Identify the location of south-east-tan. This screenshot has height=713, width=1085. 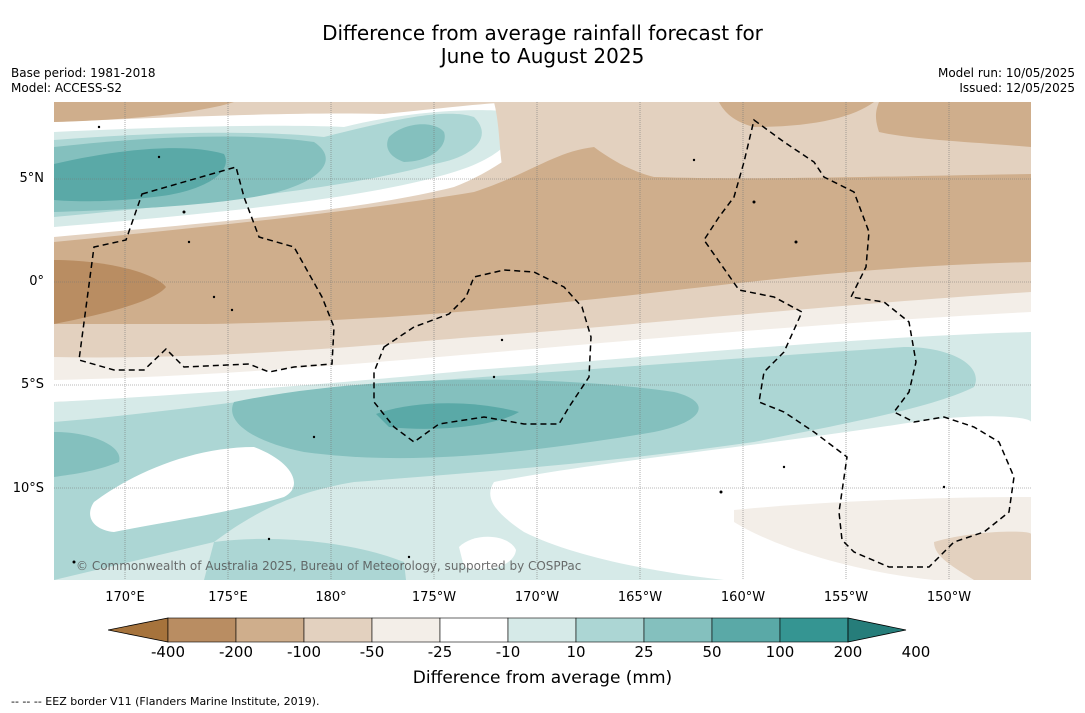
(982, 555).